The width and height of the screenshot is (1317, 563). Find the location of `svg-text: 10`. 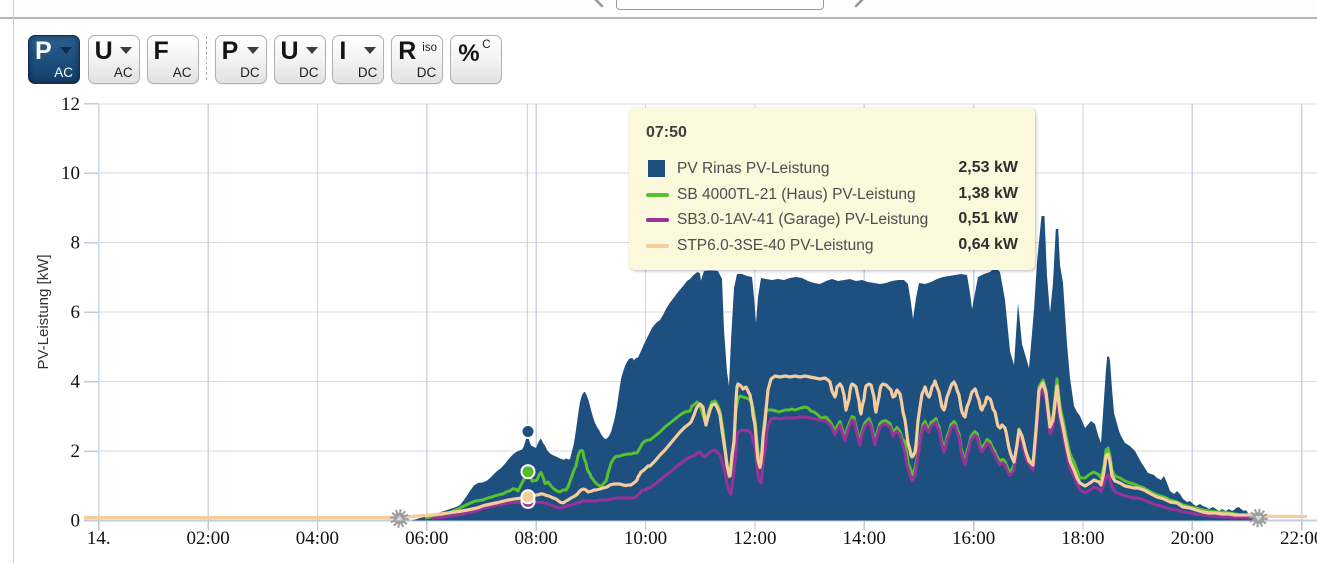

svg-text: 10 is located at coordinates (70, 173).